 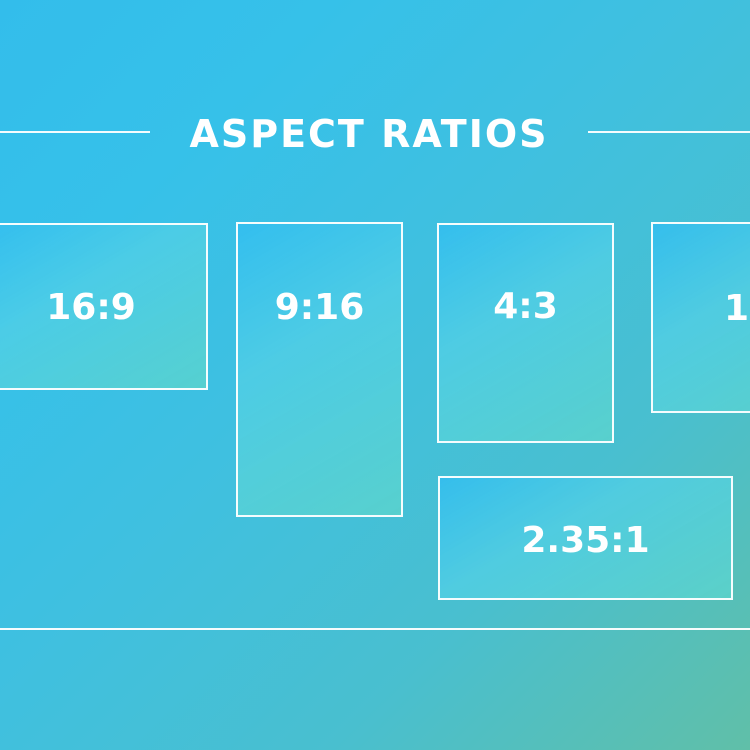 What do you see at coordinates (525, 306) in the screenshot?
I see `ratio-label-4-3: 4:3` at bounding box center [525, 306].